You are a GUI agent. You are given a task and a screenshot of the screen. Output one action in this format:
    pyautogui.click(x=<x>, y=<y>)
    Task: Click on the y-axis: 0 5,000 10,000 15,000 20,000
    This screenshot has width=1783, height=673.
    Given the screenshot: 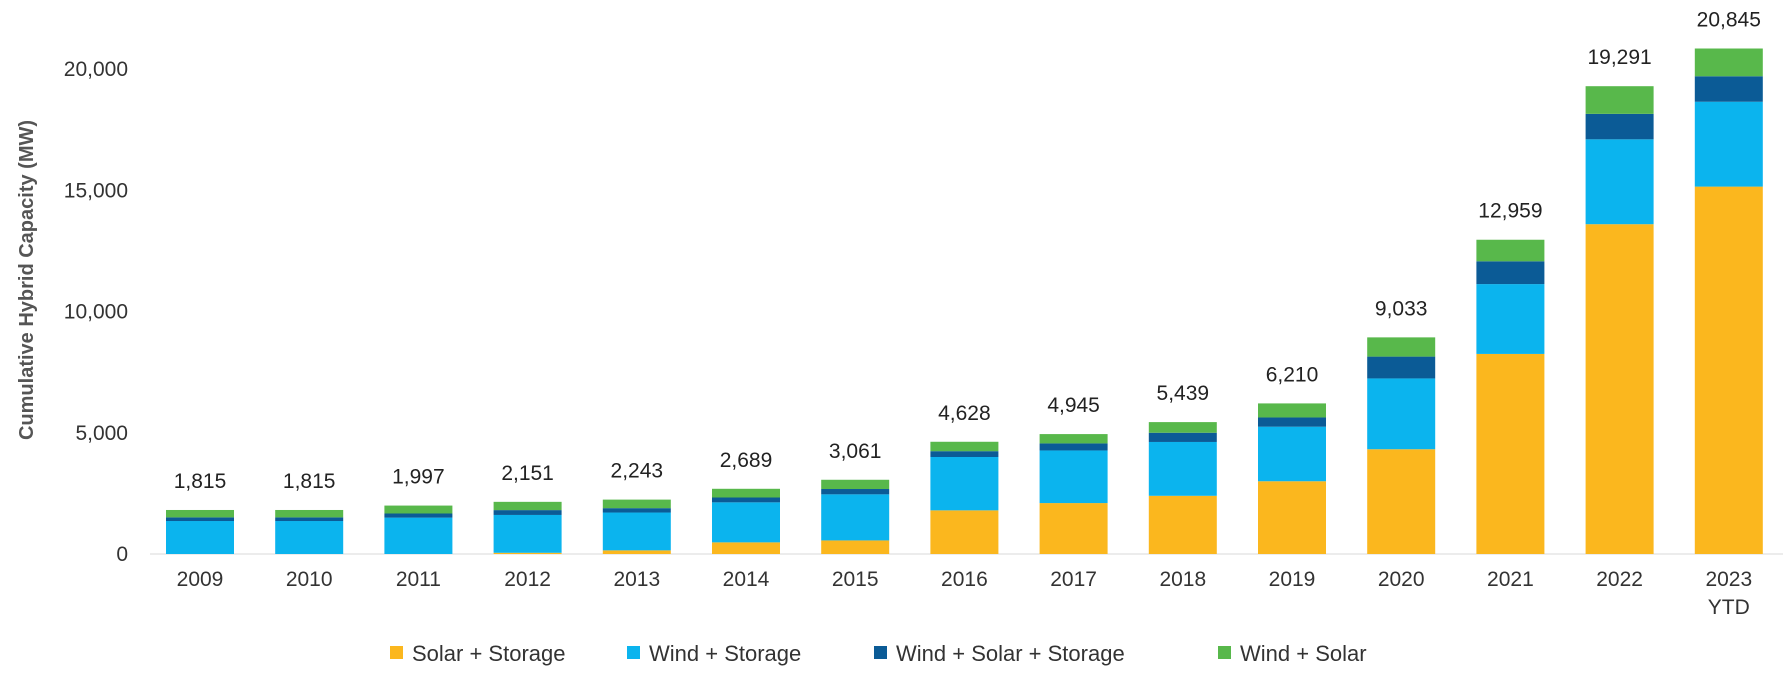 What is the action you would take?
    pyautogui.click(x=96, y=312)
    